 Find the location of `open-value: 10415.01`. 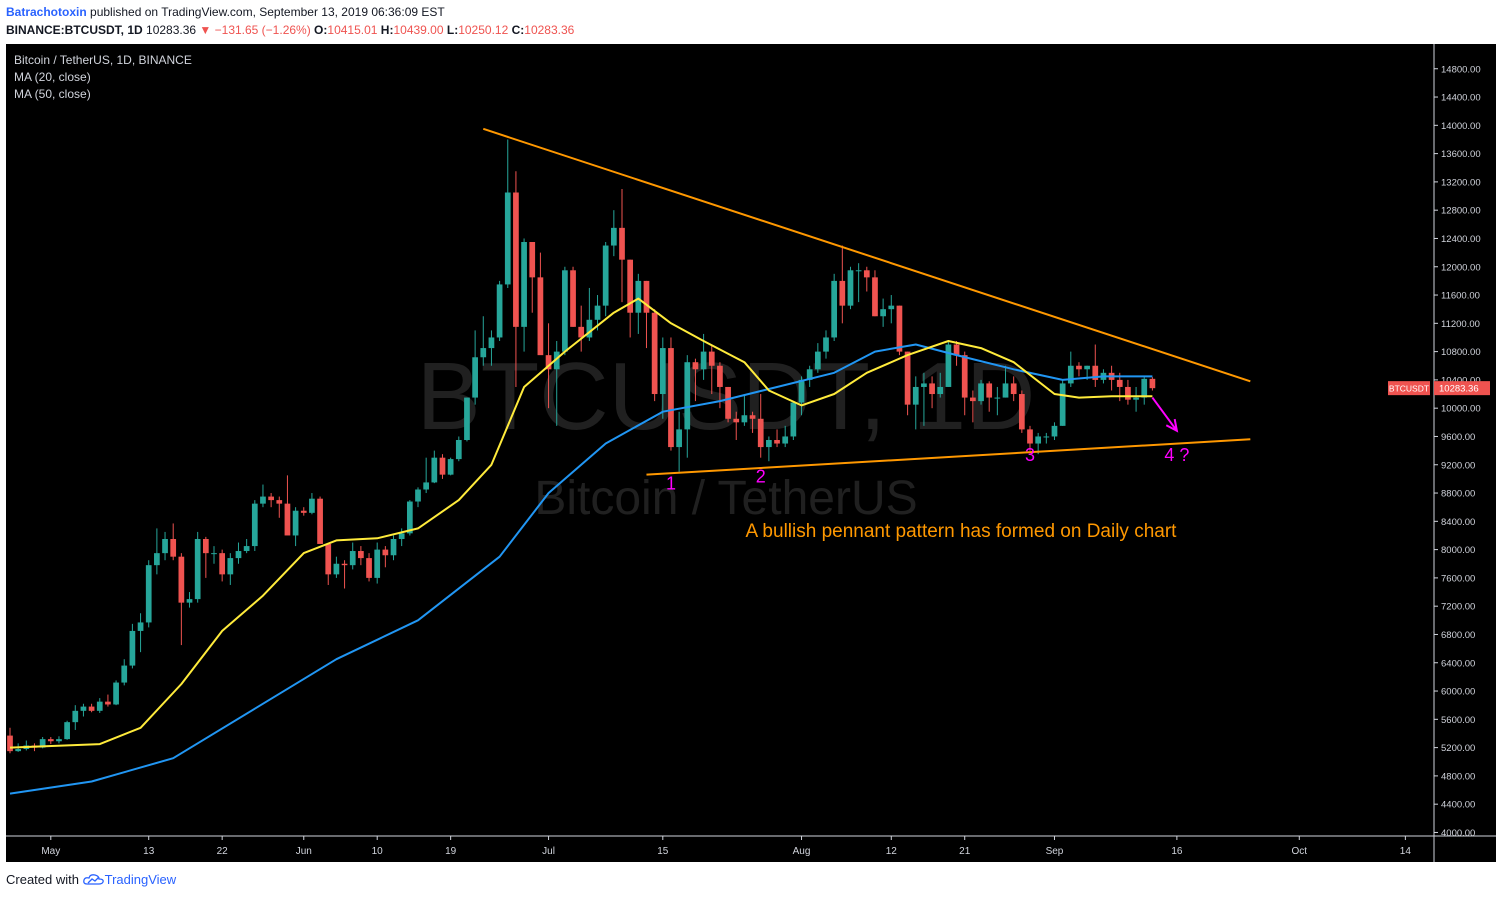

open-value: 10415.01 is located at coordinates (352, 30).